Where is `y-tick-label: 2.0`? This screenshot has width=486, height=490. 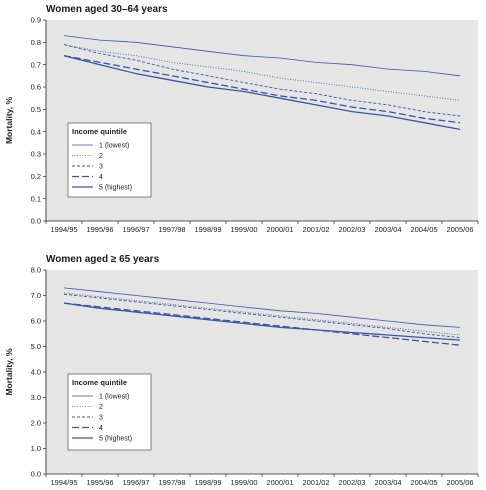 y-tick-label: 2.0 is located at coordinates (36, 423).